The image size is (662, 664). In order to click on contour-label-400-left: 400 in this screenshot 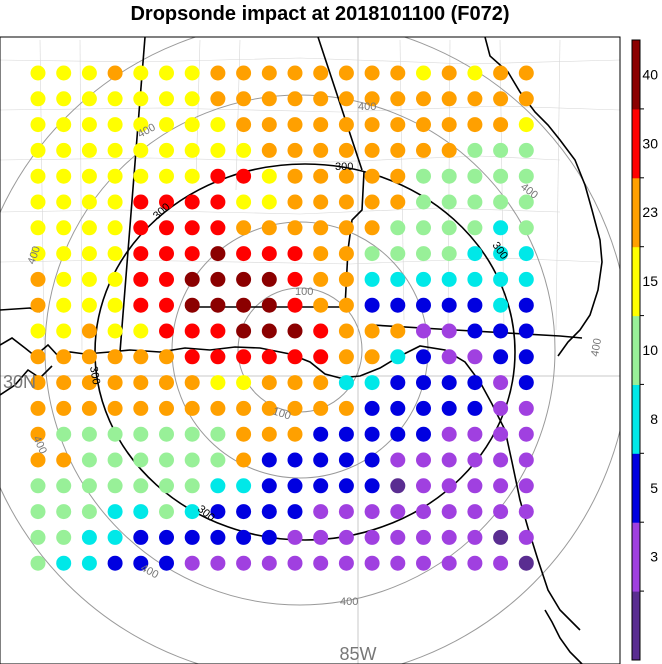, I will do `click(35, 255)`.